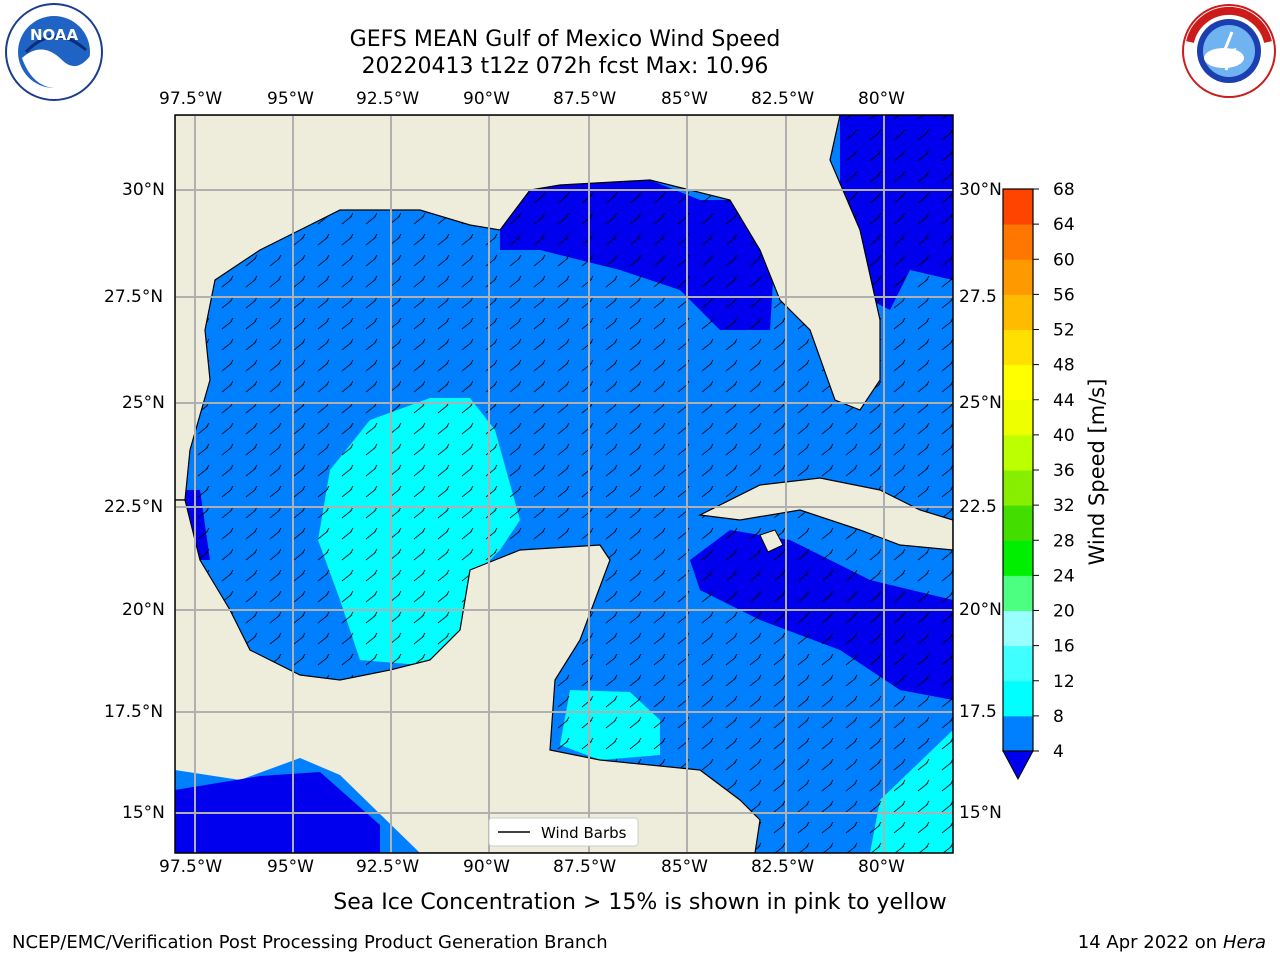 The image size is (1280, 960). Describe the element at coordinates (978, 297) in the screenshot. I see `lat-tick: 27.5` at that location.